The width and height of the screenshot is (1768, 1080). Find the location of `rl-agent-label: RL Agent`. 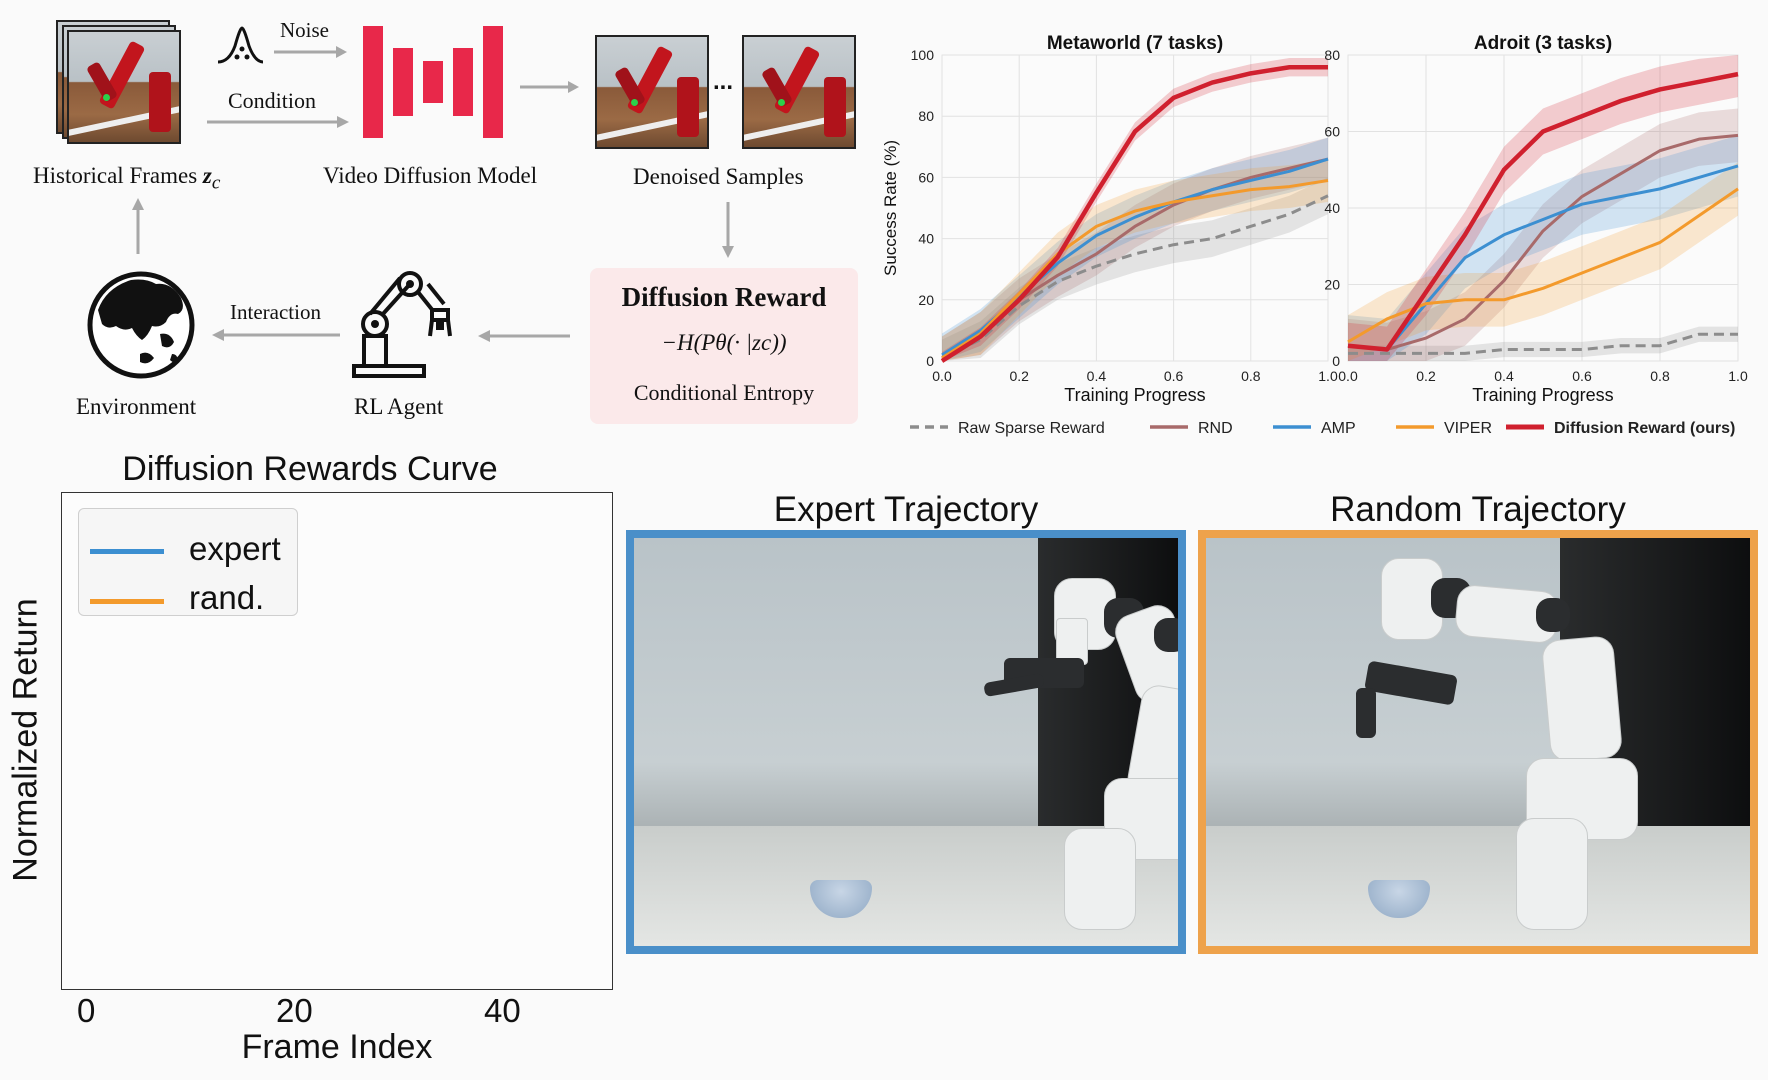

rl-agent-label: RL Agent is located at coordinates (399, 406).